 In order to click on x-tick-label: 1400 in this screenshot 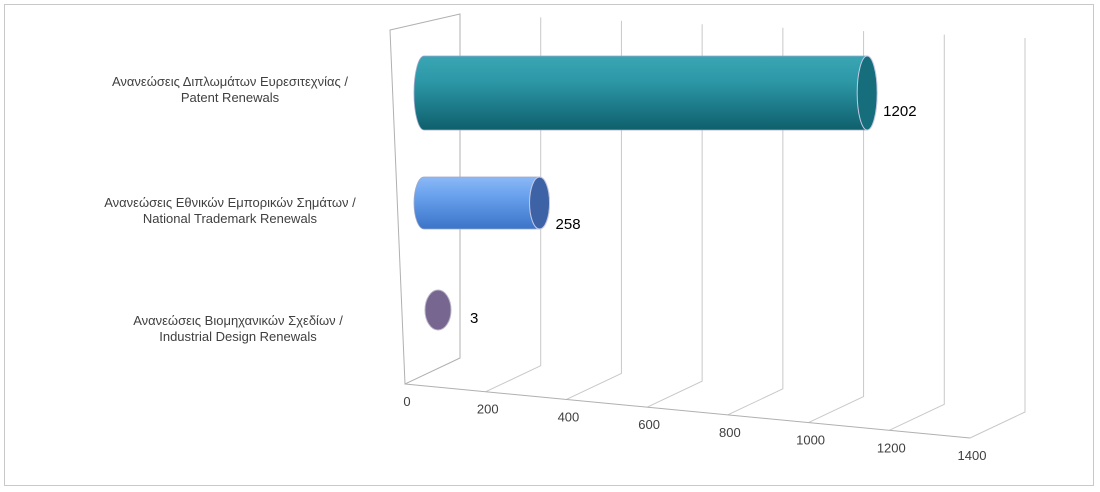, I will do `click(972, 455)`.